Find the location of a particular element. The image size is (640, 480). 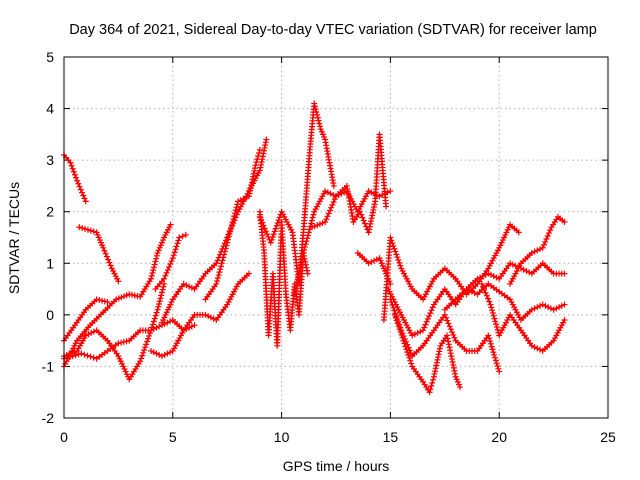

x-tick-label: 25 is located at coordinates (608, 437).